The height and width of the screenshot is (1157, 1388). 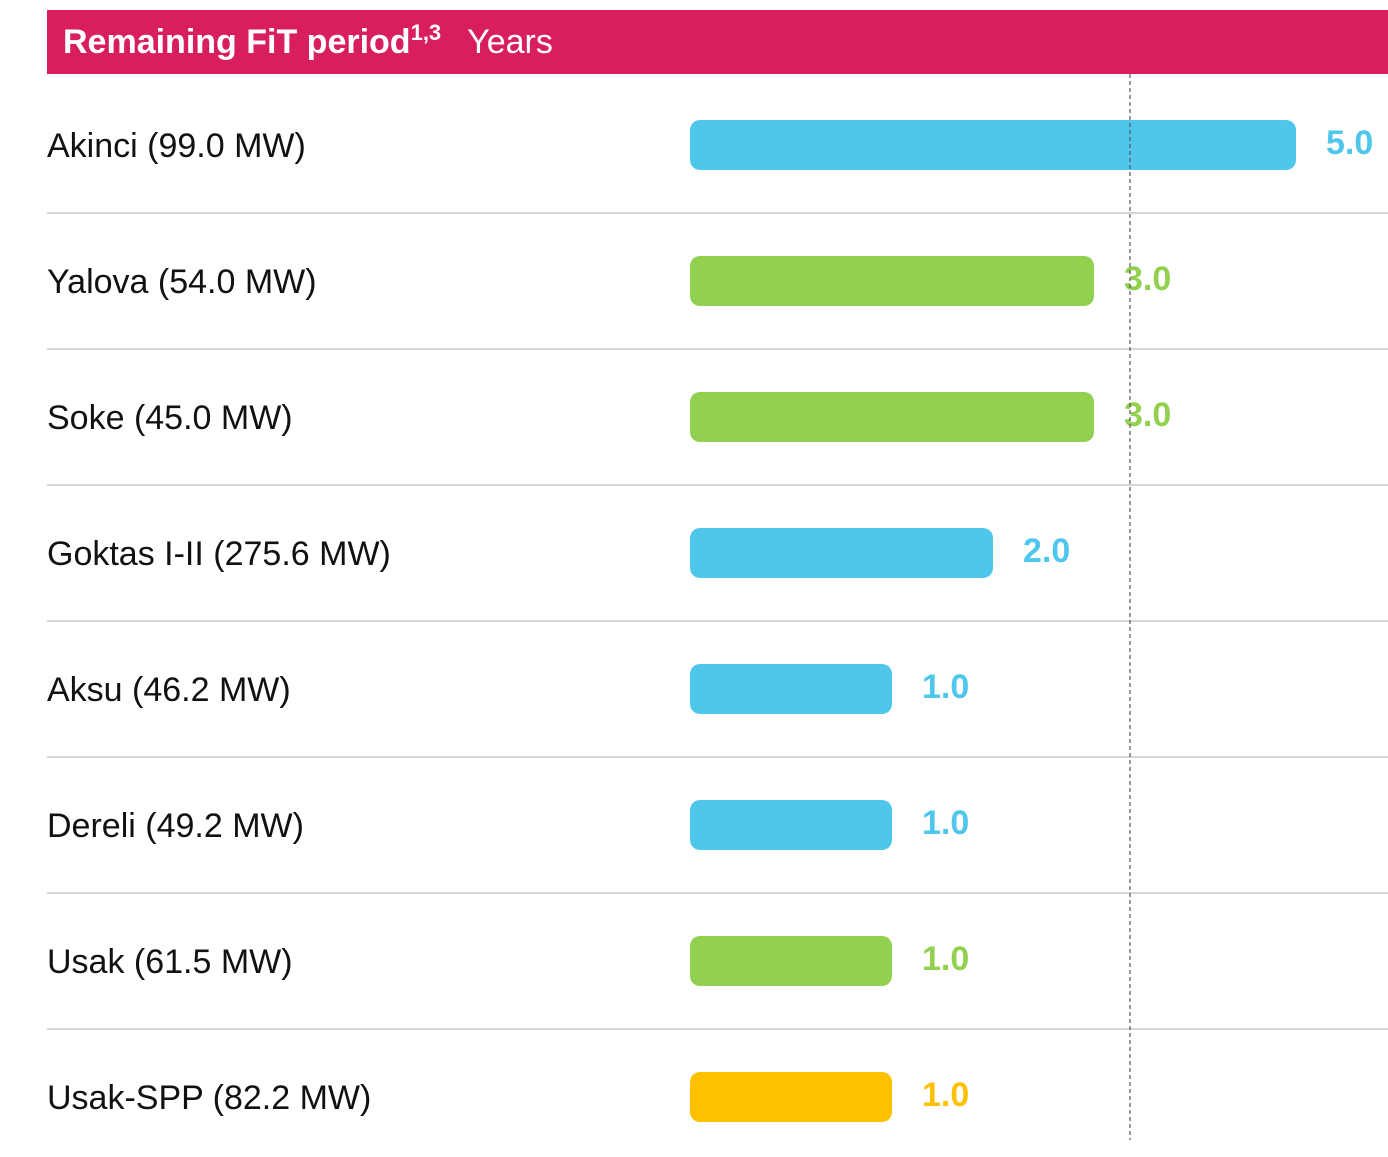 What do you see at coordinates (717, 42) in the screenshot?
I see `header-bar` at bounding box center [717, 42].